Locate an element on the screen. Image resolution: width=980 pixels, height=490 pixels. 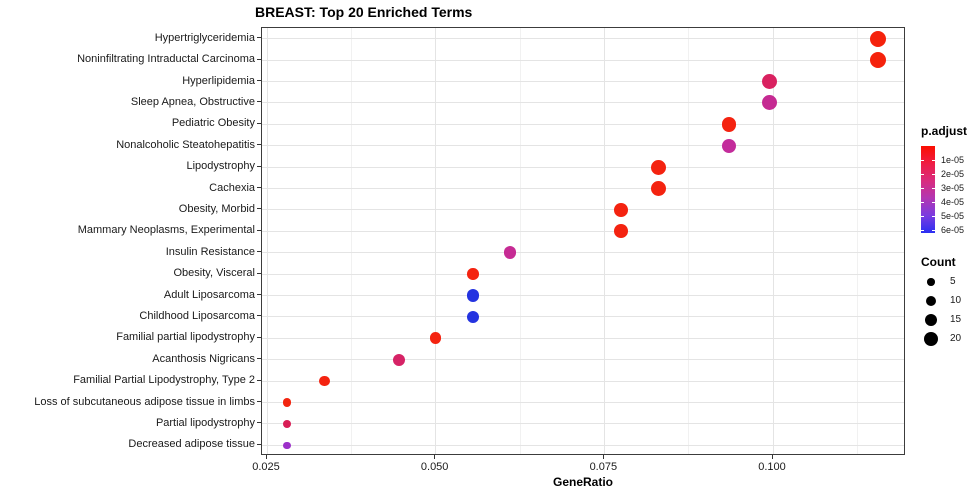
y-axis-label: Insulin Resistance is located at coordinates (210, 251).